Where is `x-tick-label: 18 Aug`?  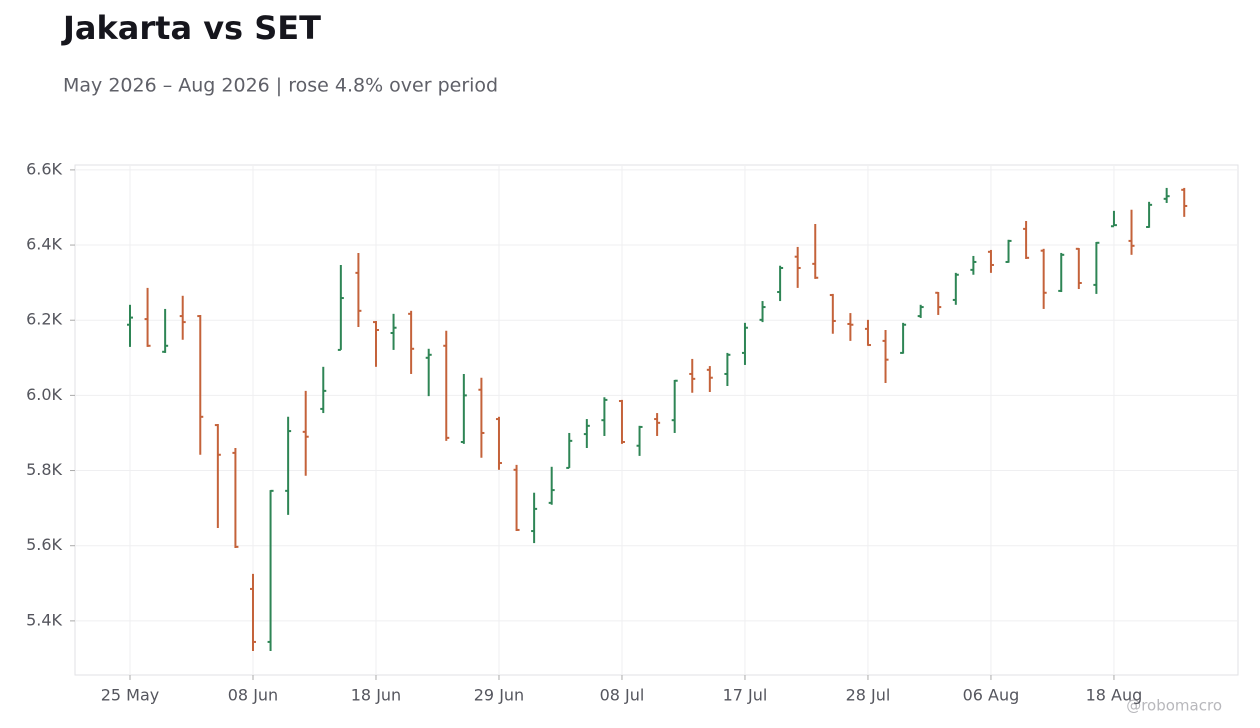 x-tick-label: 18 Aug is located at coordinates (1114, 695).